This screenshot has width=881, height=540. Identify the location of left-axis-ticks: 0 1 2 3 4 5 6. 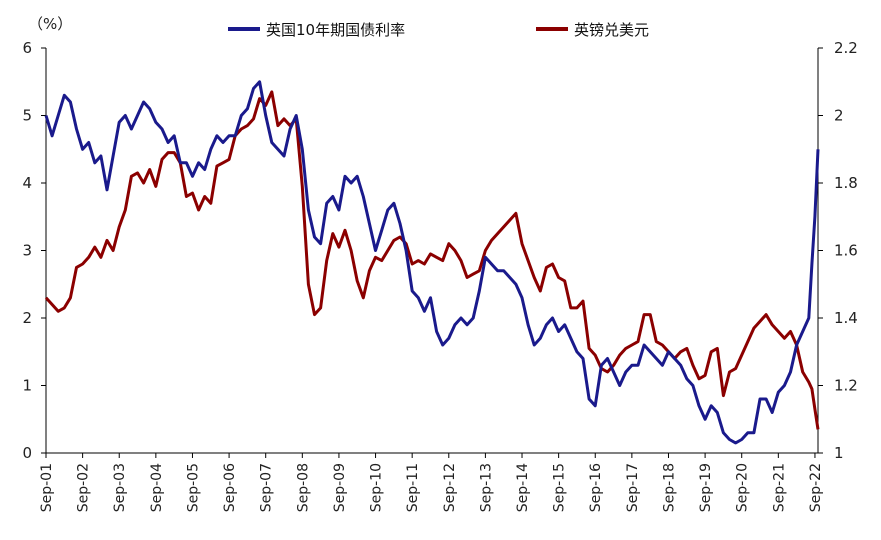
(34, 250).